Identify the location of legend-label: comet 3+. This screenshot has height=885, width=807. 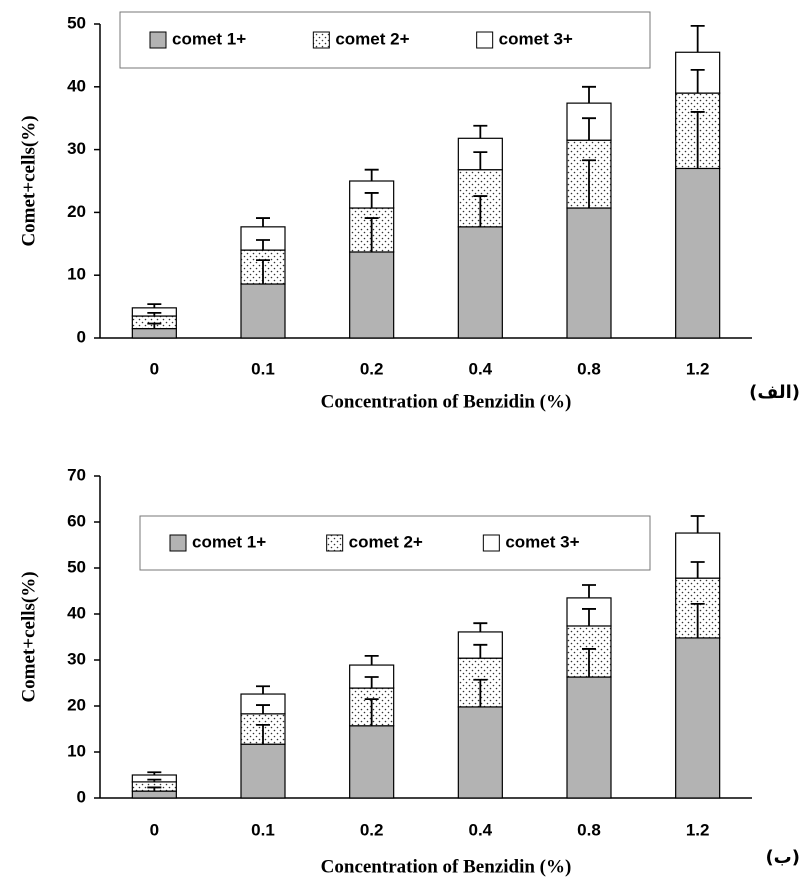
(542, 541).